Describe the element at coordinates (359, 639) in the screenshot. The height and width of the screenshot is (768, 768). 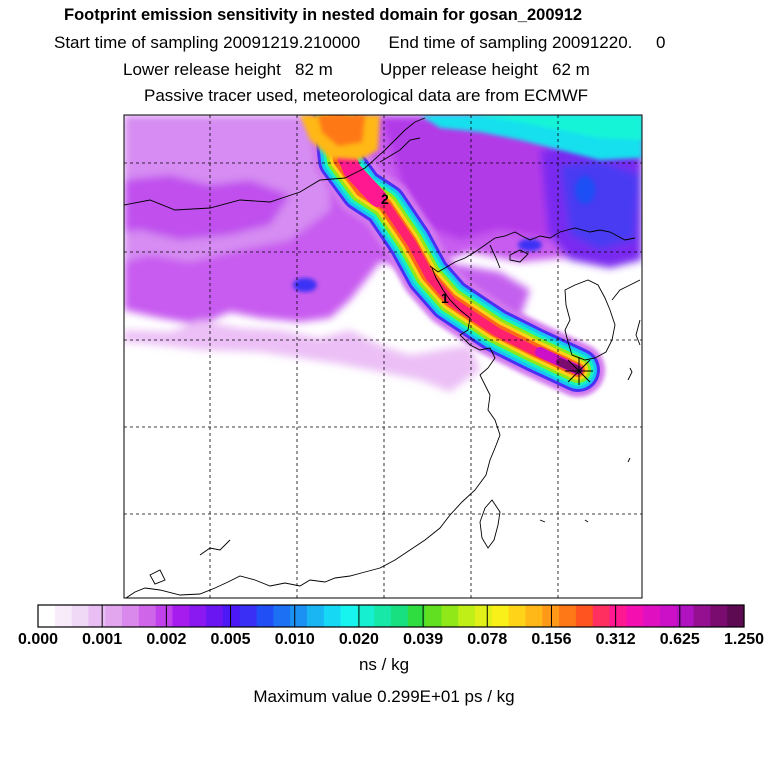
I see `colorbar-tick-label: 0.020` at that location.